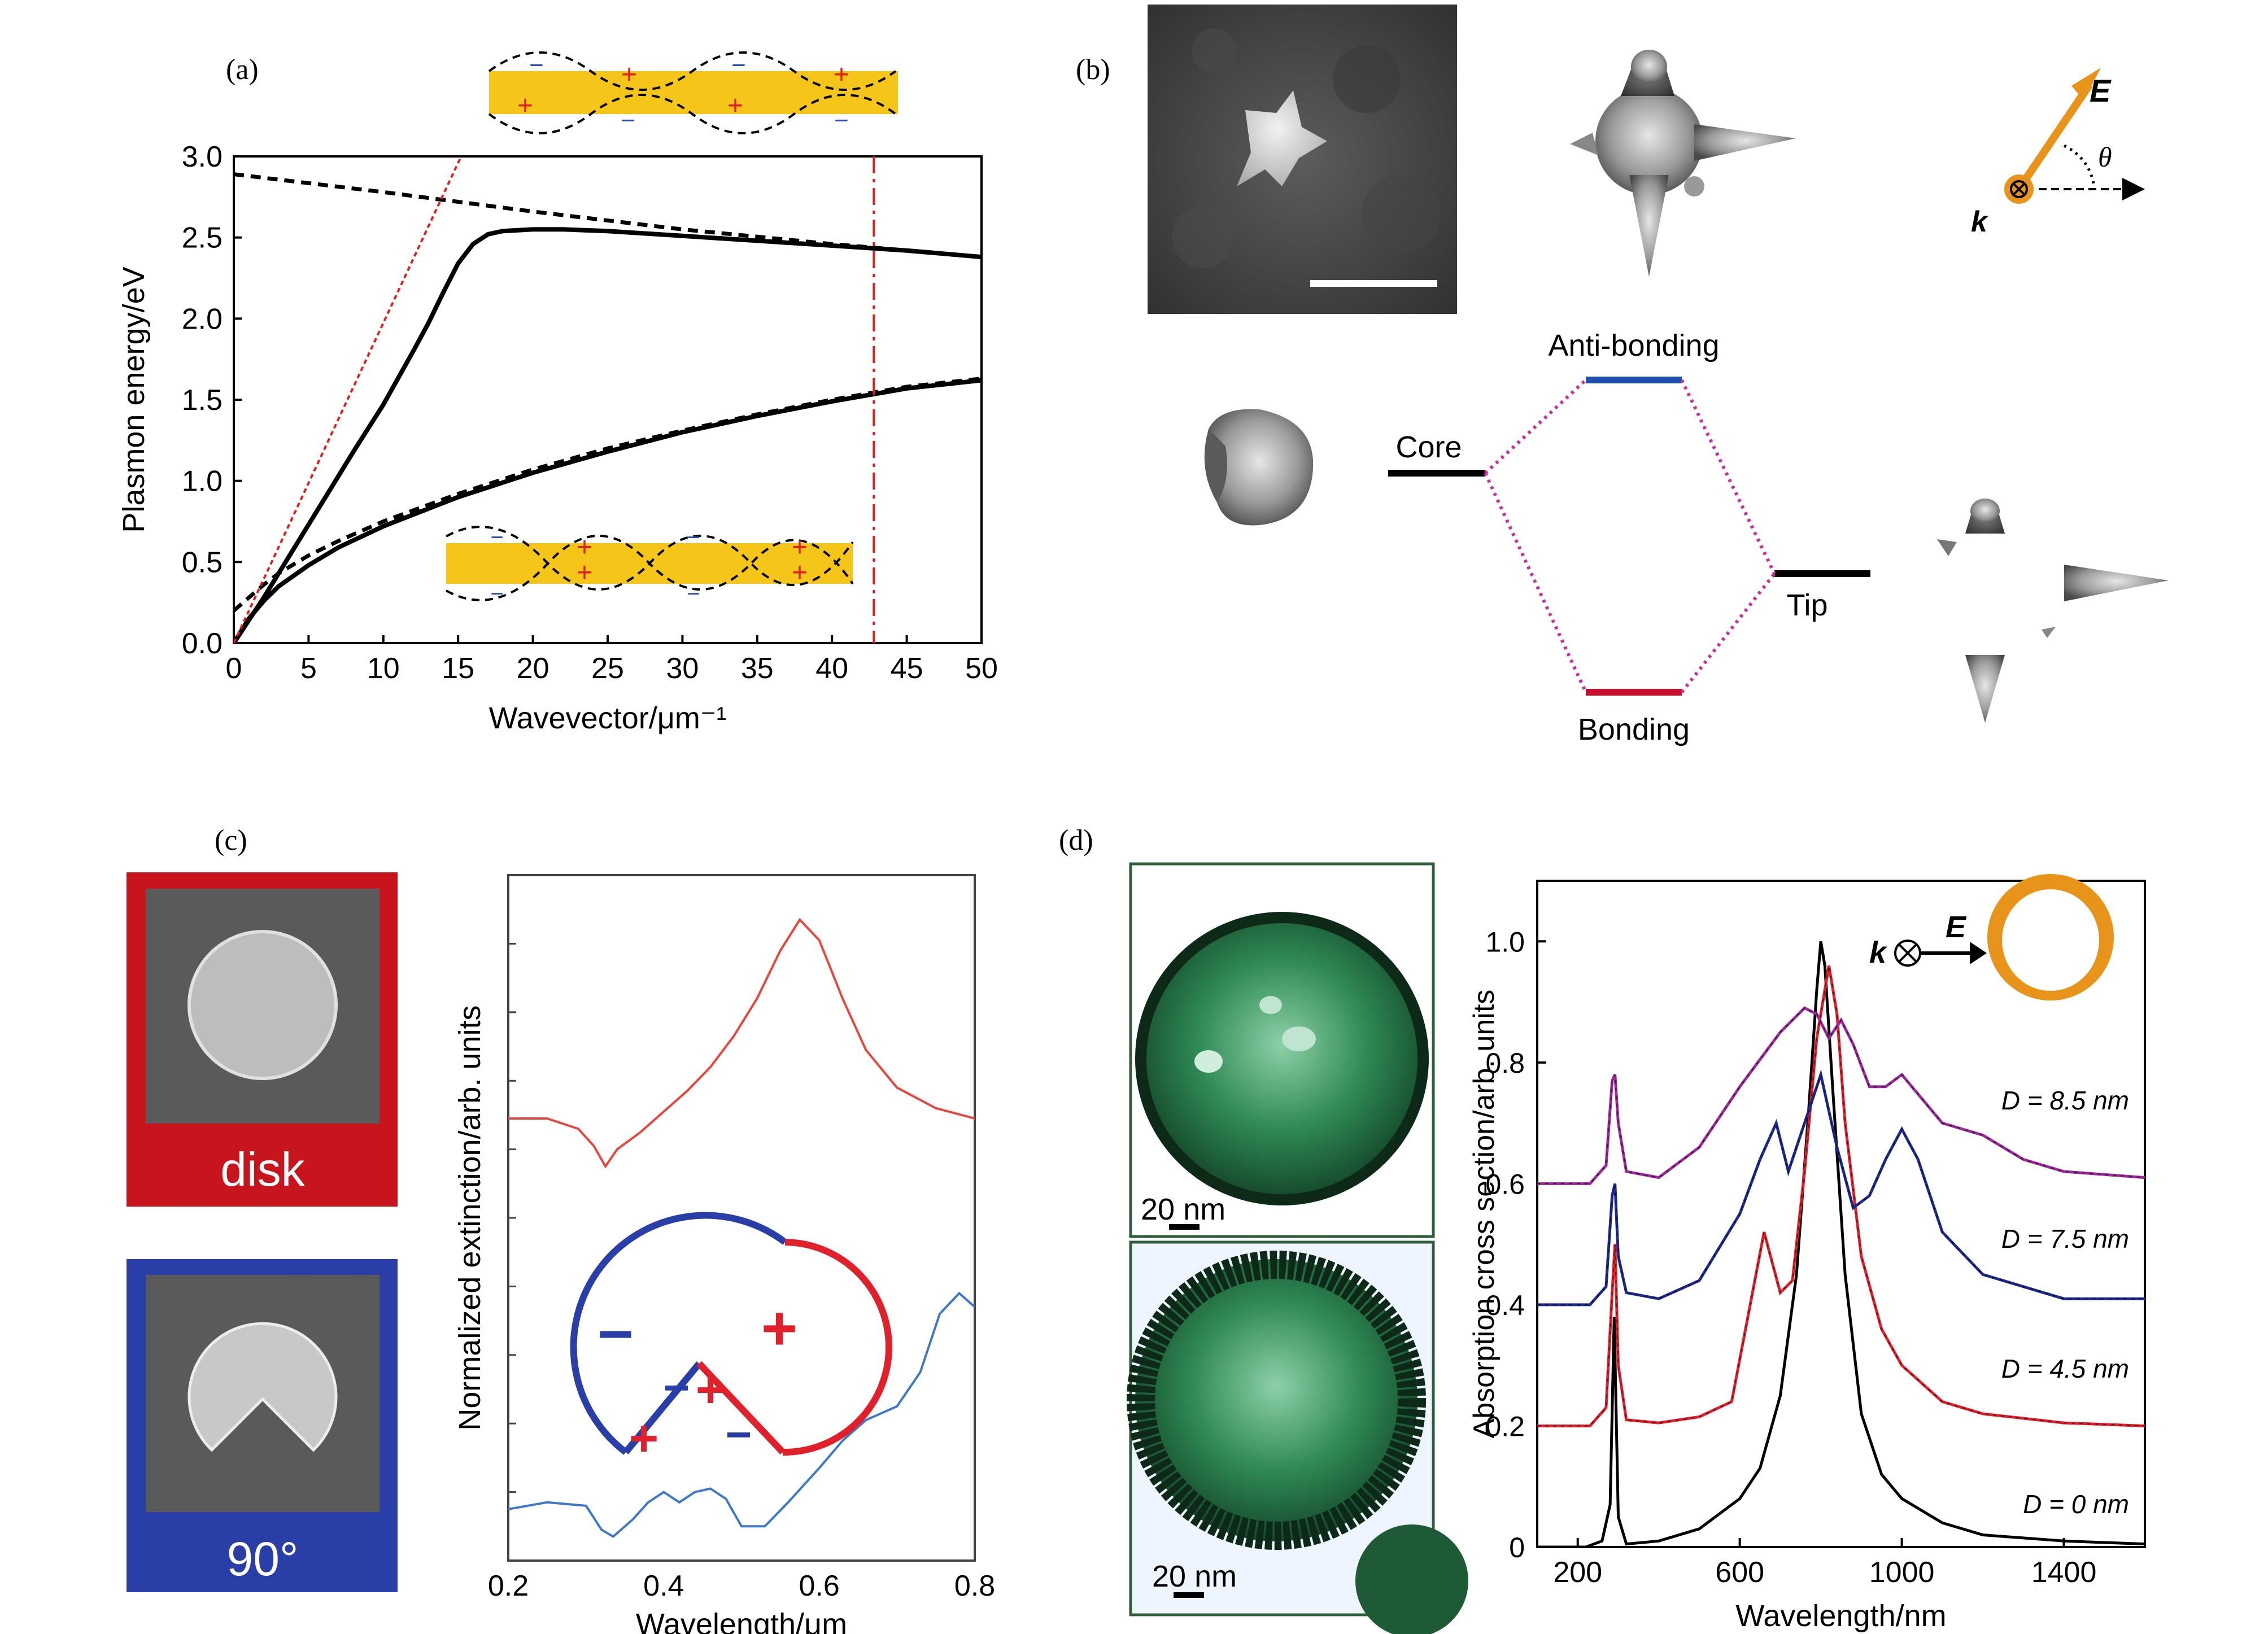 The image size is (2268, 1634). Describe the element at coordinates (2079, 165) in the screenshot. I see `theta-arc` at that location.